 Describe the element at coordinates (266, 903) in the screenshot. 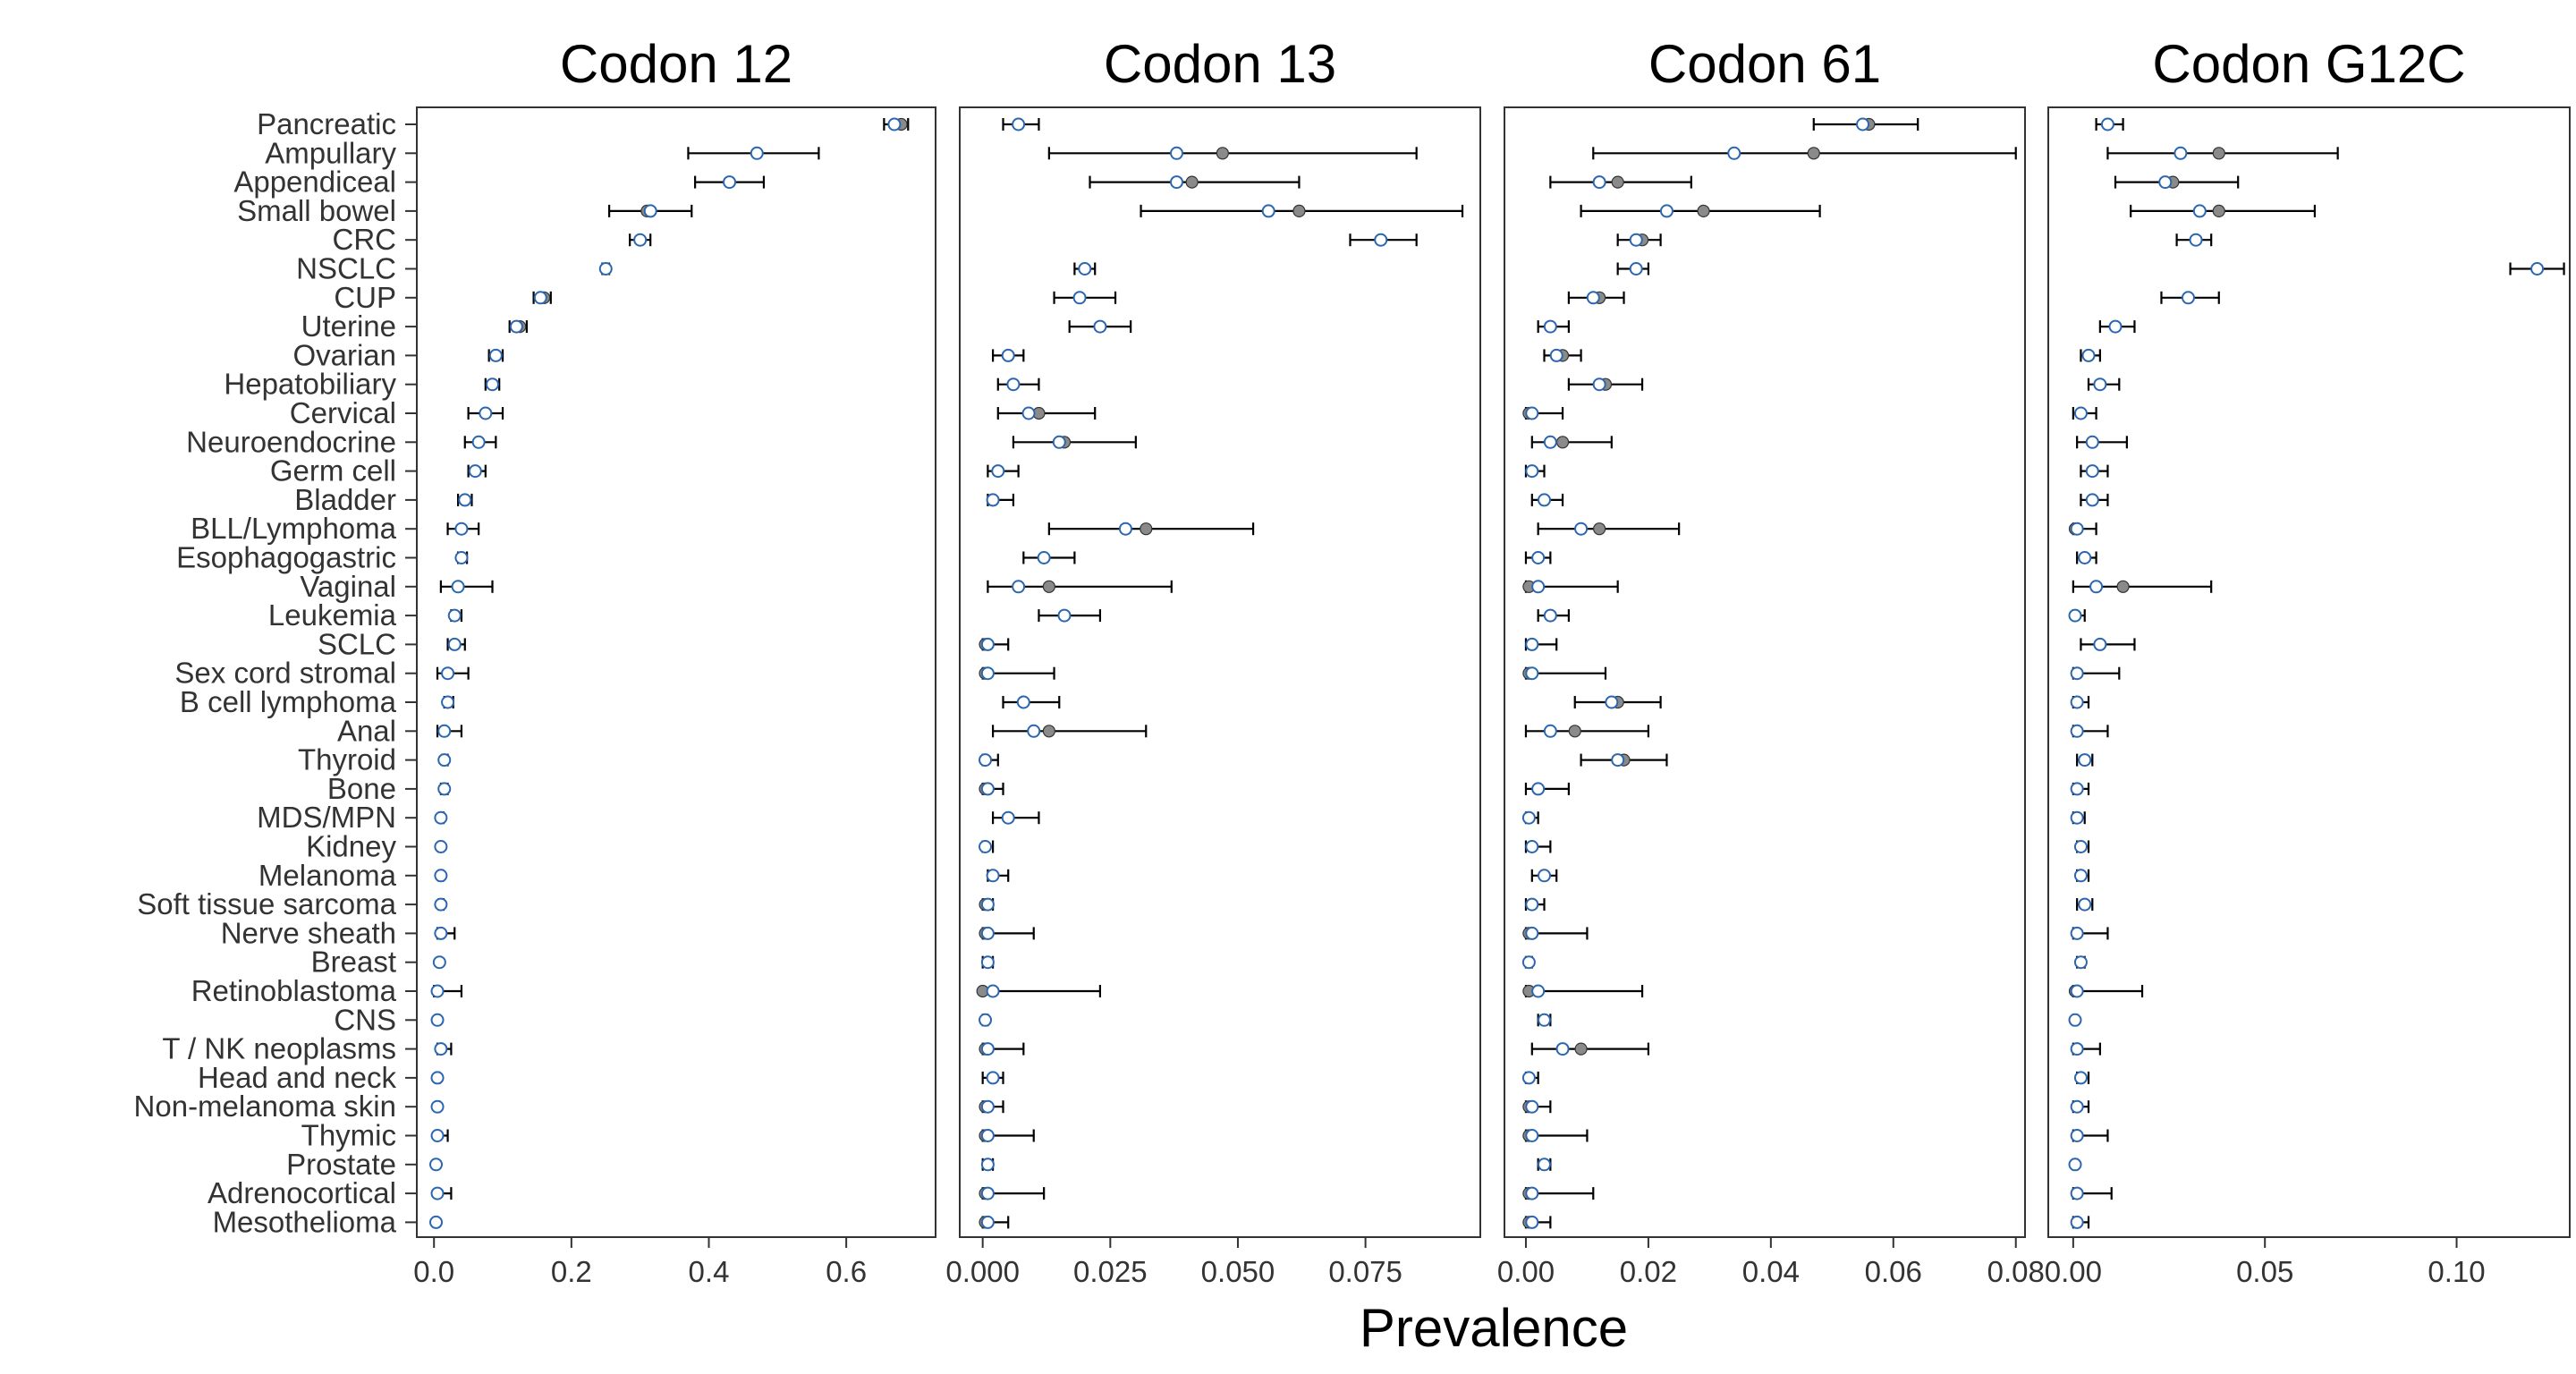

I see `category-label-soft-tissue-sarcoma: Soft tissue sarcoma` at that location.